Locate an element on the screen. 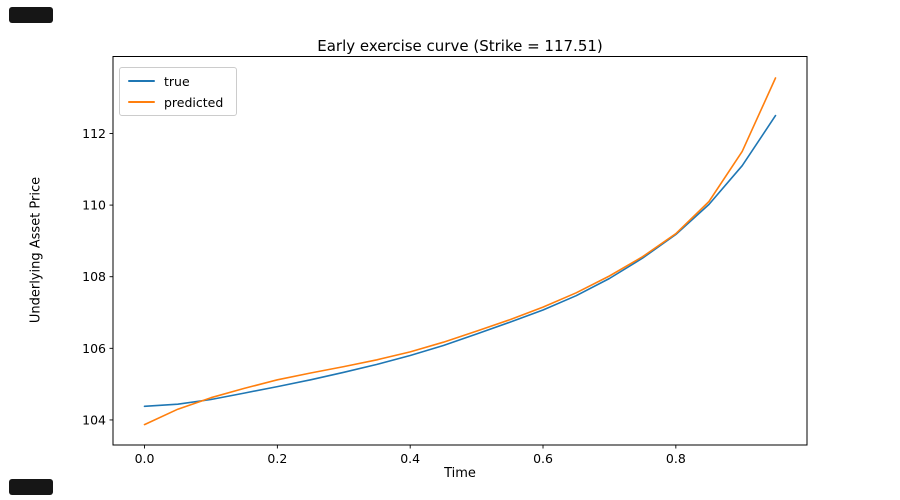  y-axis-label: Underlying Asset Price is located at coordinates (36, 250).